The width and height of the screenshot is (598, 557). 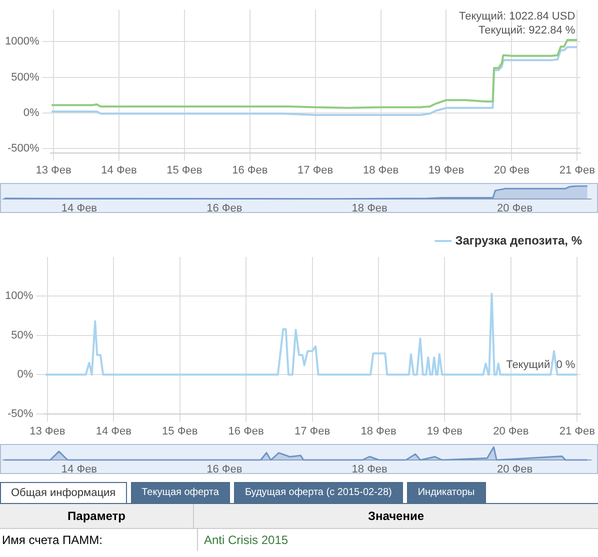 I want to click on text: Будущая оферта (с 2015-02-28), so click(x=318, y=492).